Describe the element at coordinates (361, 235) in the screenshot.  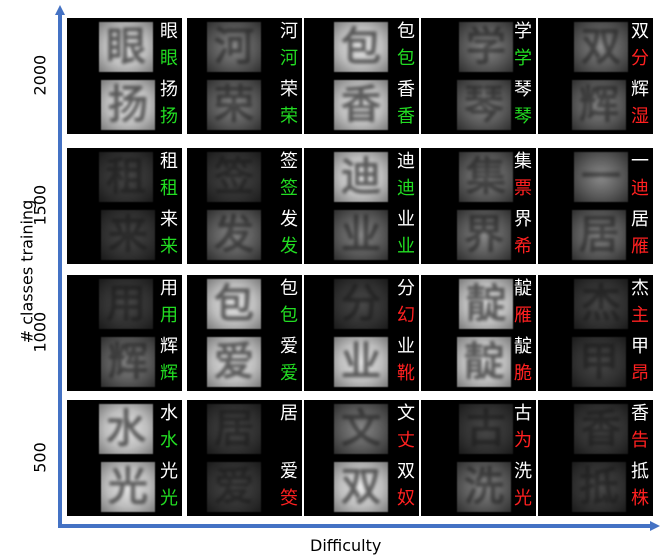
I see `sample-pair: 业业业` at that location.